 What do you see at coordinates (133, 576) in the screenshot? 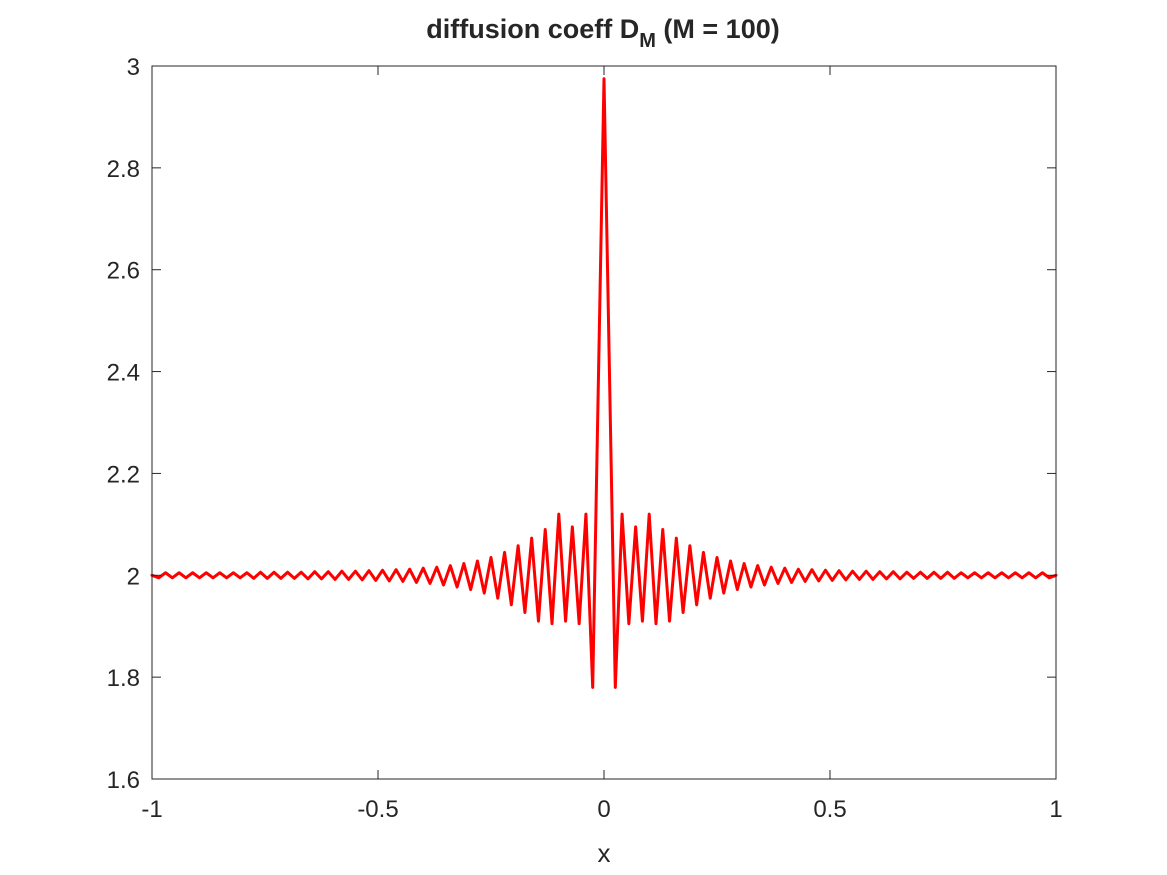
I see `y-tick-label: 2` at bounding box center [133, 576].